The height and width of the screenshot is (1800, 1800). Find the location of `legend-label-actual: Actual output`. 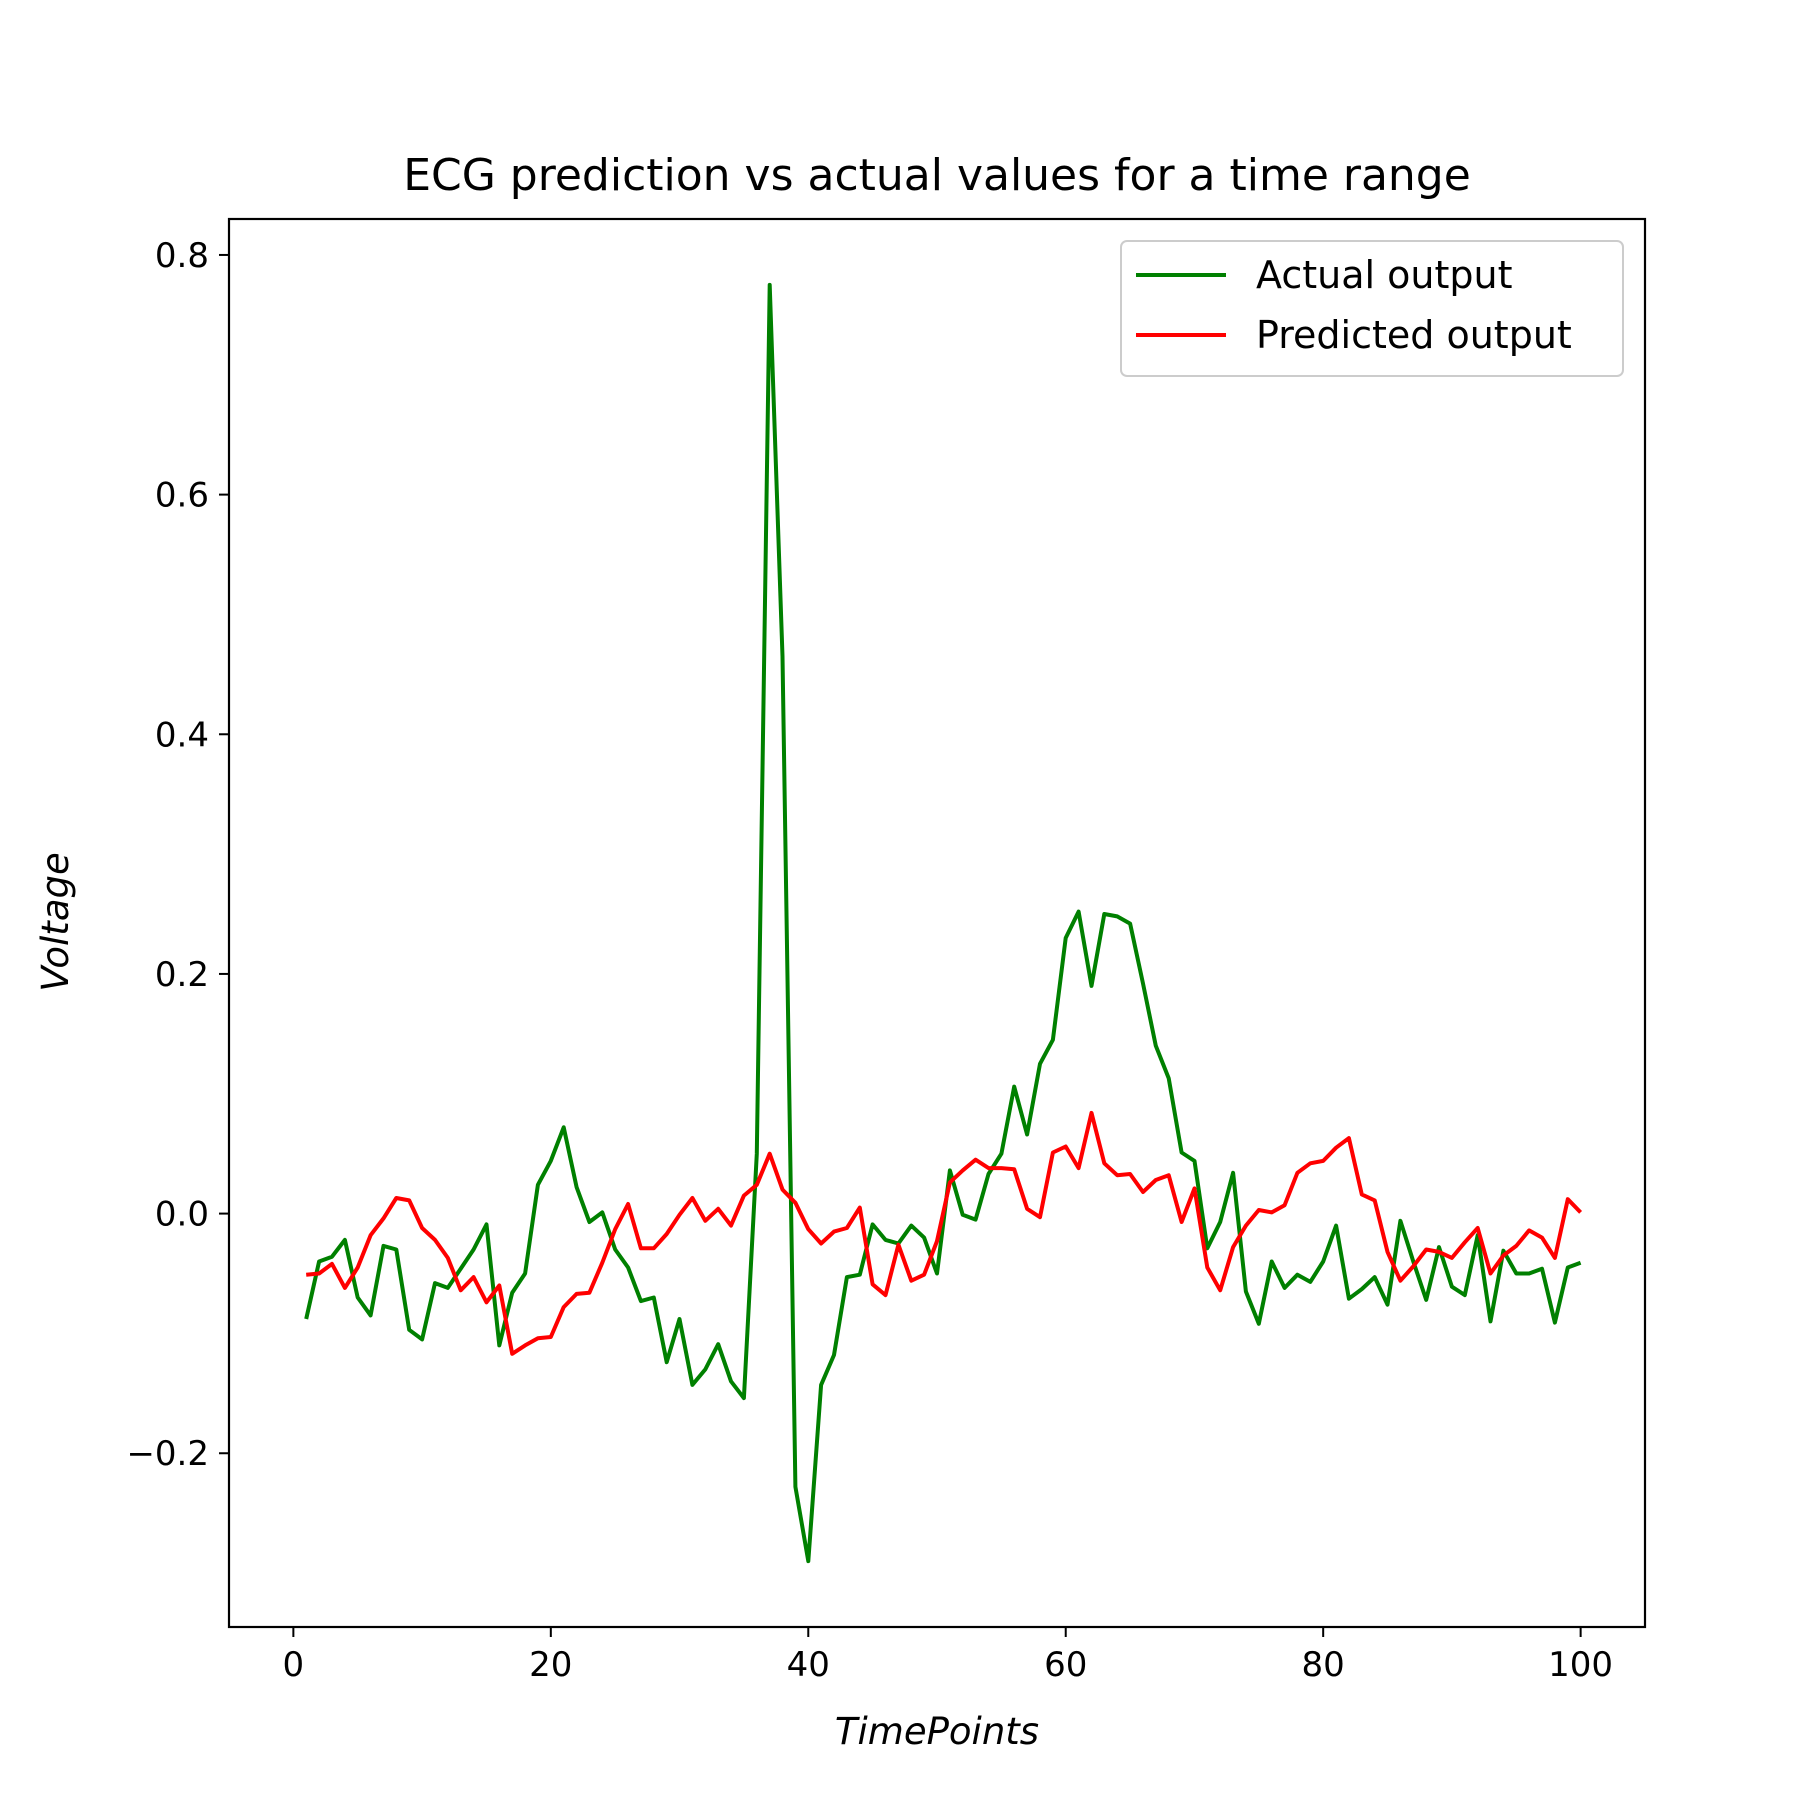

legend-label-actual: Actual output is located at coordinates (1384, 275).